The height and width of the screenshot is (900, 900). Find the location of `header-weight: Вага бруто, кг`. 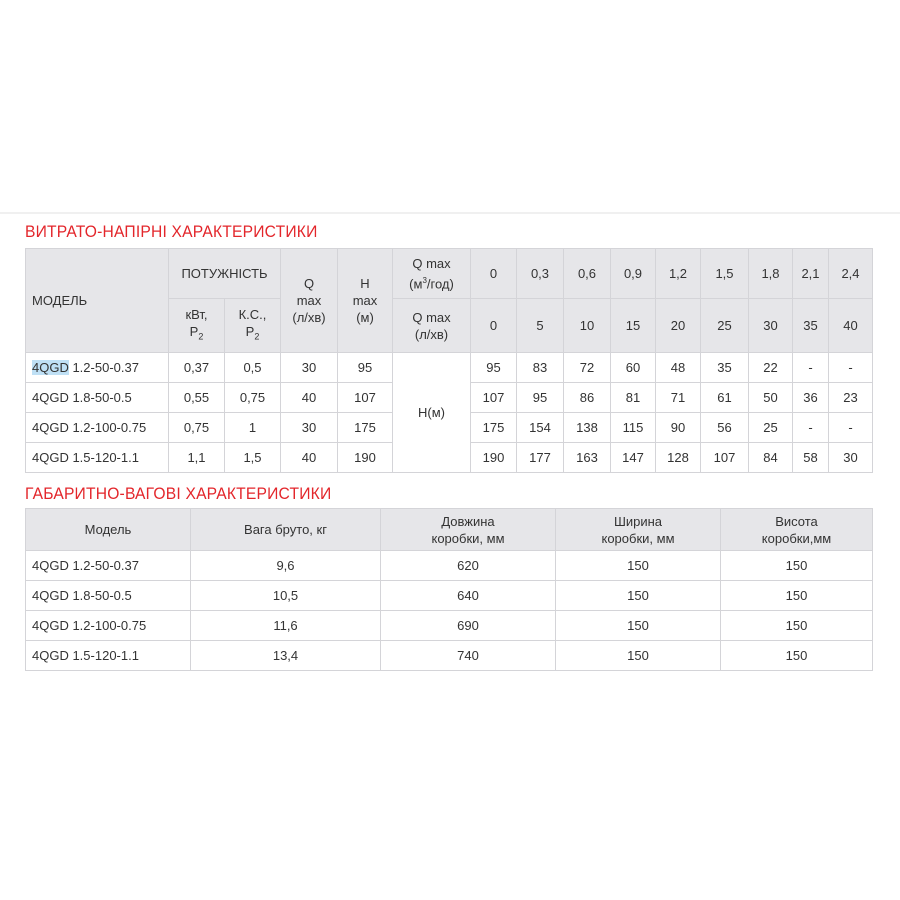

header-weight: Вага бруто, кг is located at coordinates (285, 529).